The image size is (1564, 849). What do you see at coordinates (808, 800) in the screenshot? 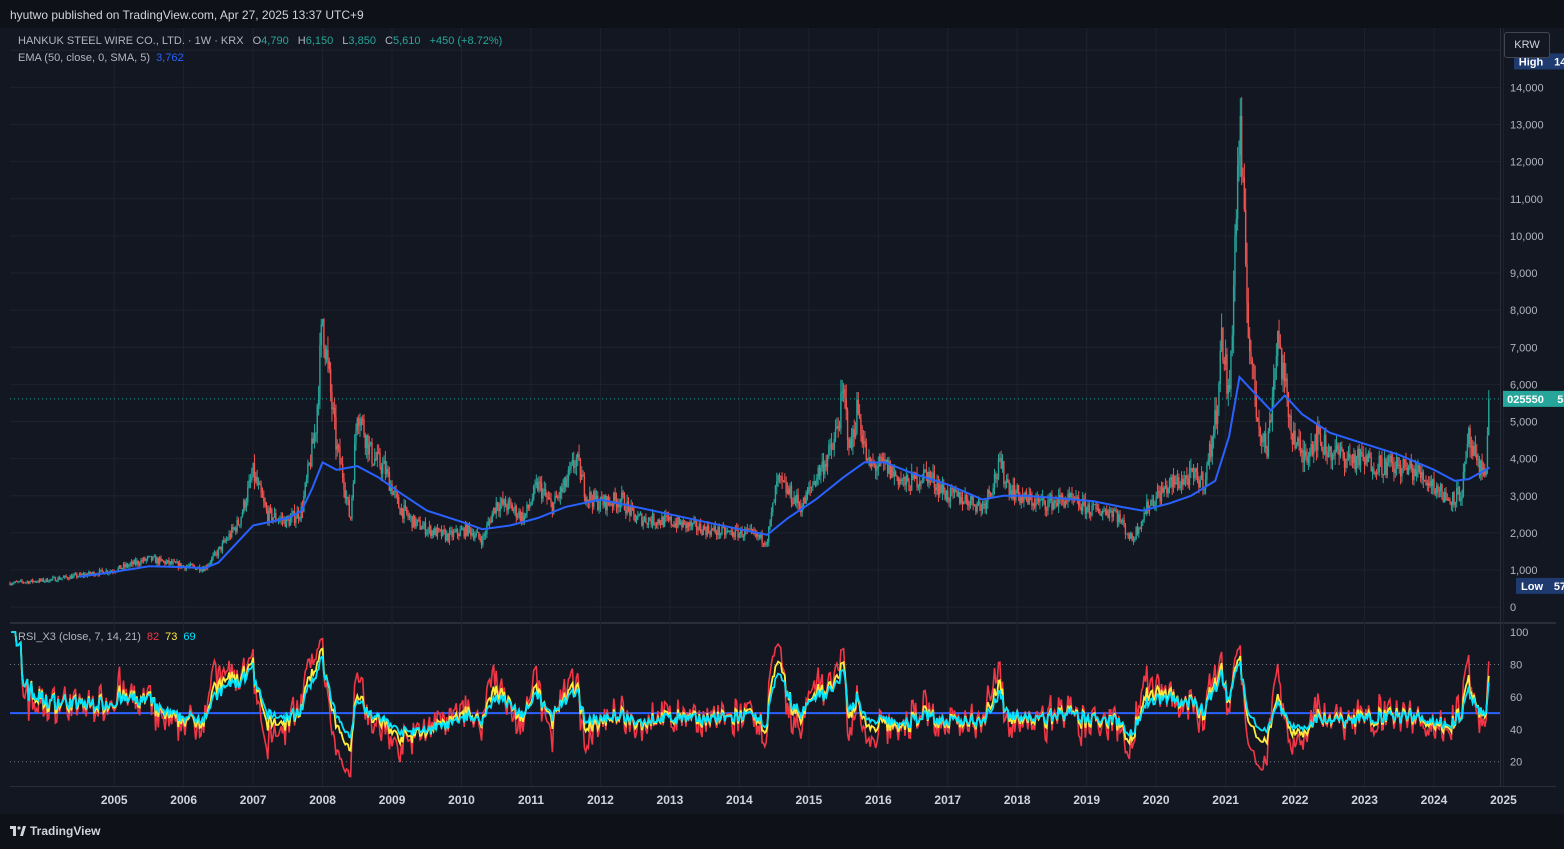
I see `time-tick-label: 2015` at bounding box center [808, 800].